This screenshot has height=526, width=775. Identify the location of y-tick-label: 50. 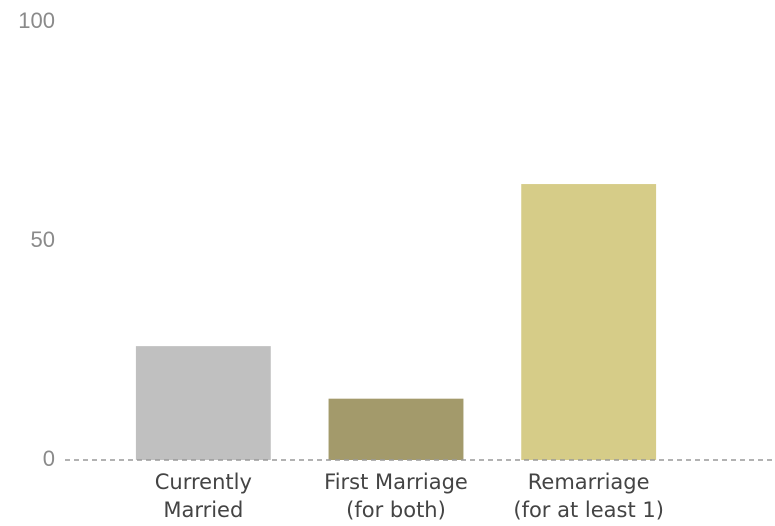
(43, 239).